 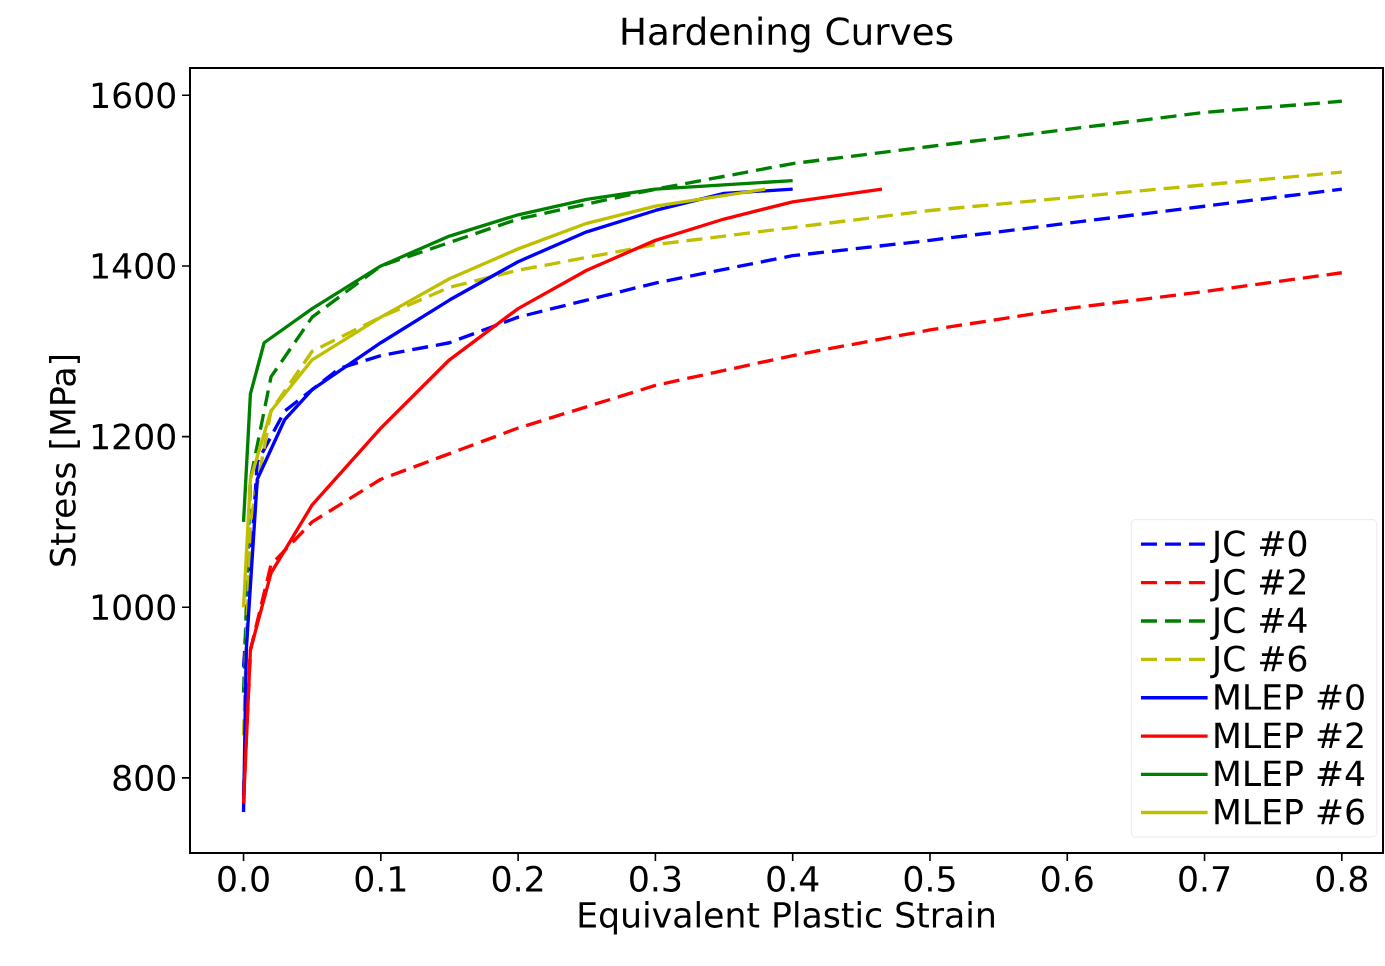 I want to click on x-tick-label: 0.3, so click(x=655, y=878).